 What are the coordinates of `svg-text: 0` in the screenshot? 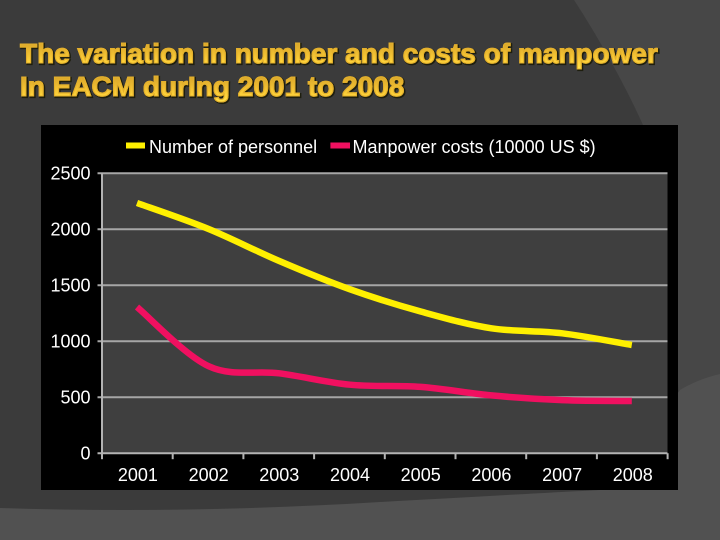 It's located at (85, 454).